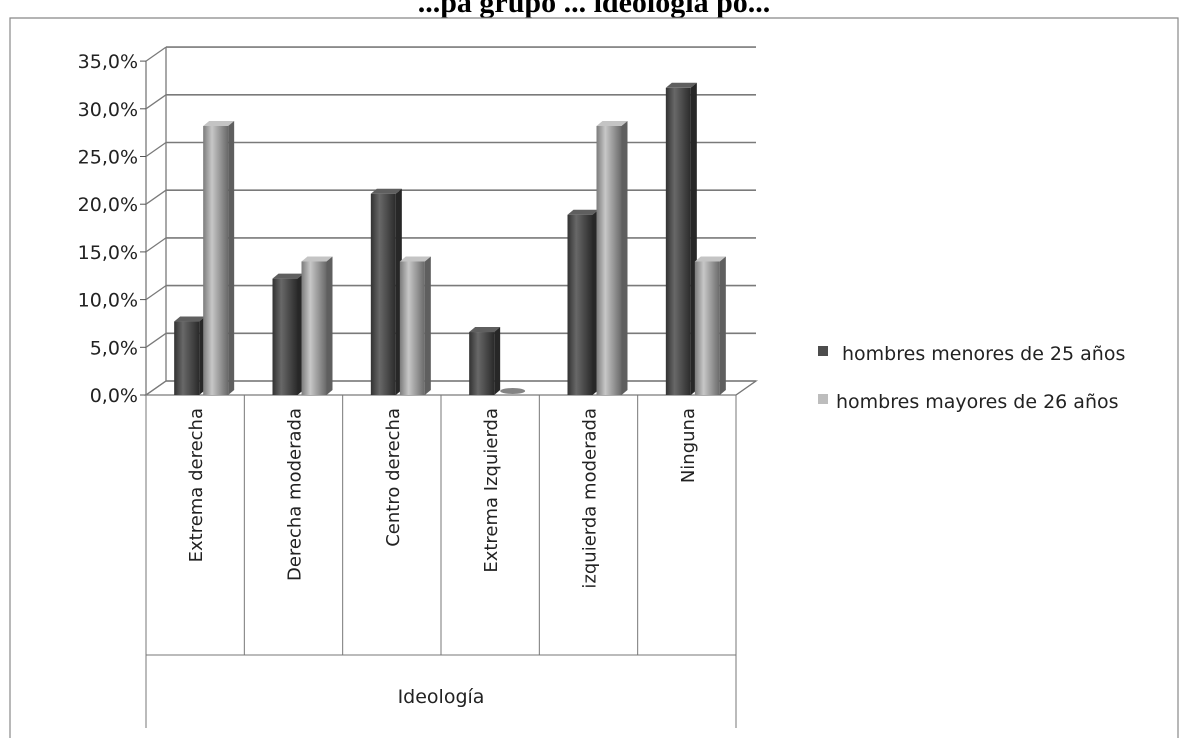  I want to click on category-label: Derecha moderada, so click(295, 494).